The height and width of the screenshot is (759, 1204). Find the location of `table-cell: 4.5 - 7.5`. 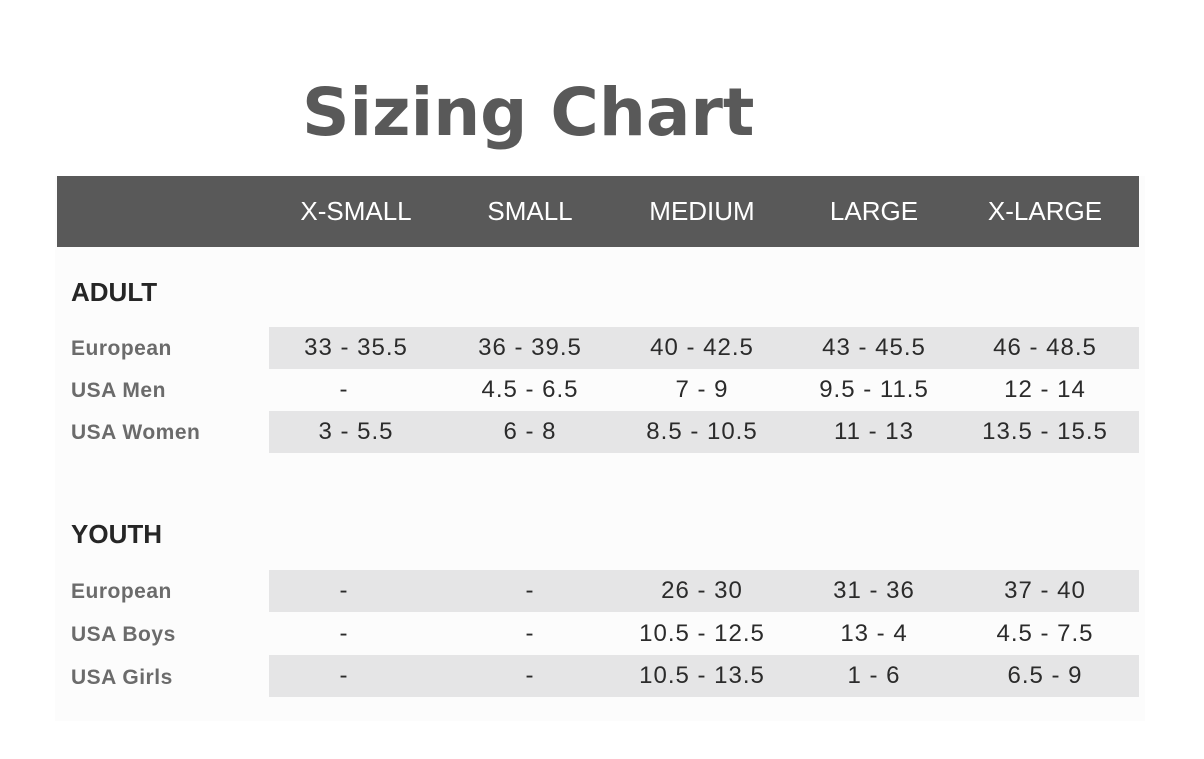

table-cell: 4.5 - 7.5 is located at coordinates (1045, 633).